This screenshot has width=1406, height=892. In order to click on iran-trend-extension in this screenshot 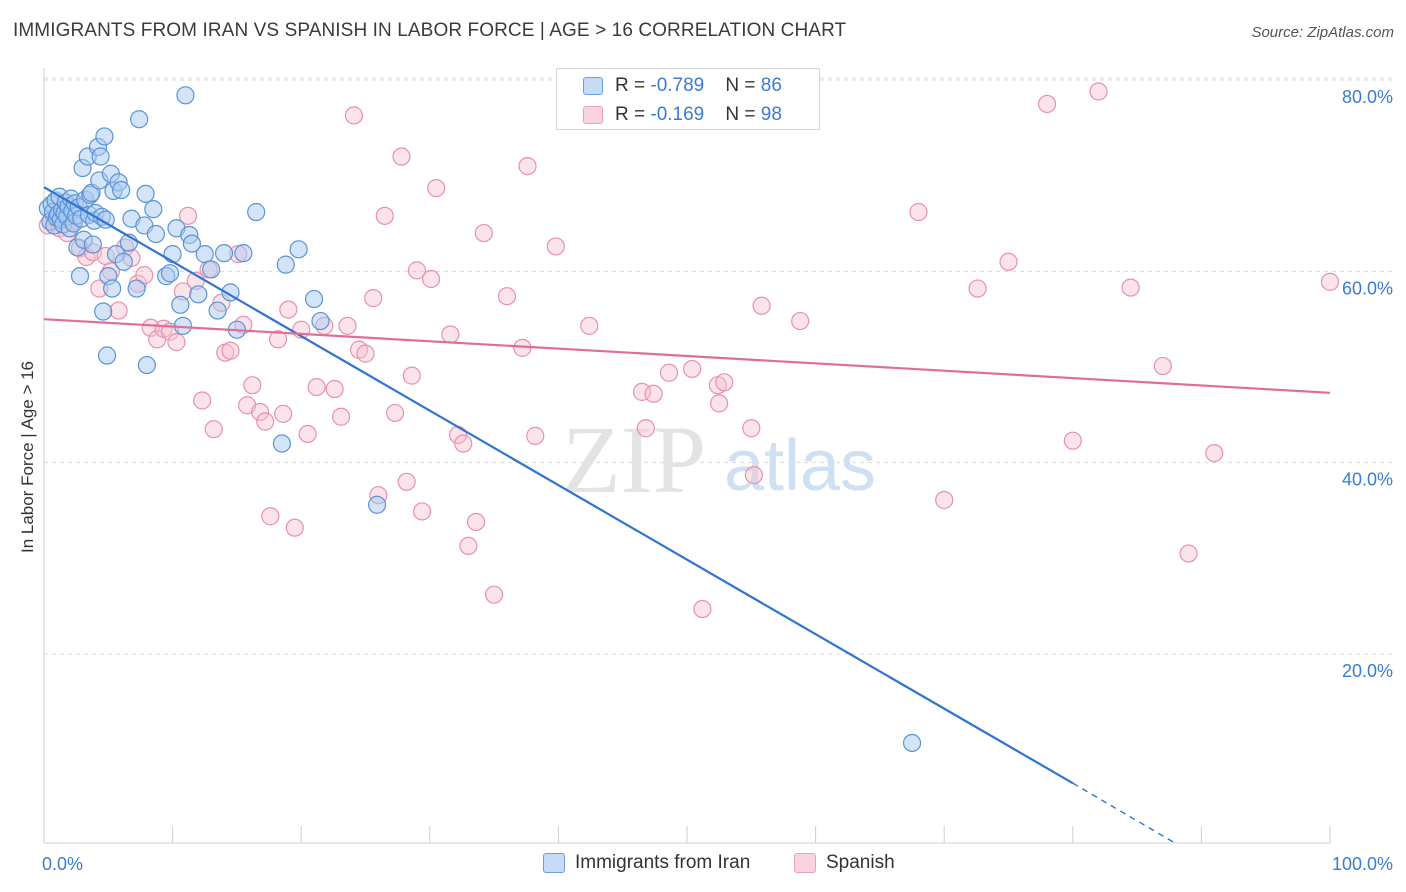, I will do `click(1124, 813)`.